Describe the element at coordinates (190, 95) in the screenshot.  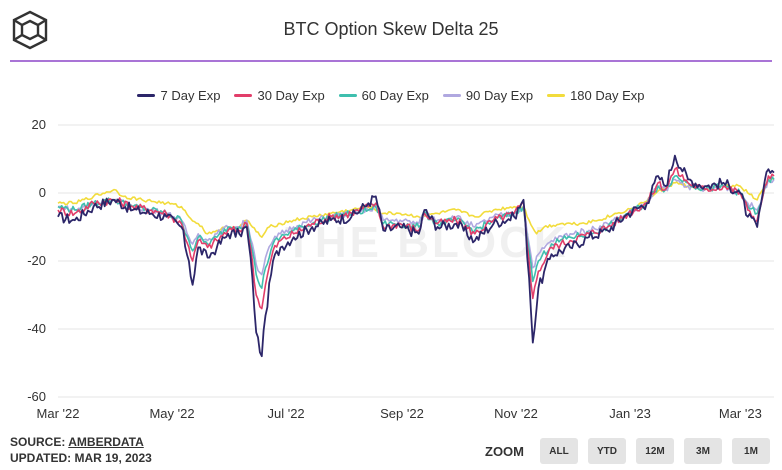
I see `legend-label: 7 Day Exp` at that location.